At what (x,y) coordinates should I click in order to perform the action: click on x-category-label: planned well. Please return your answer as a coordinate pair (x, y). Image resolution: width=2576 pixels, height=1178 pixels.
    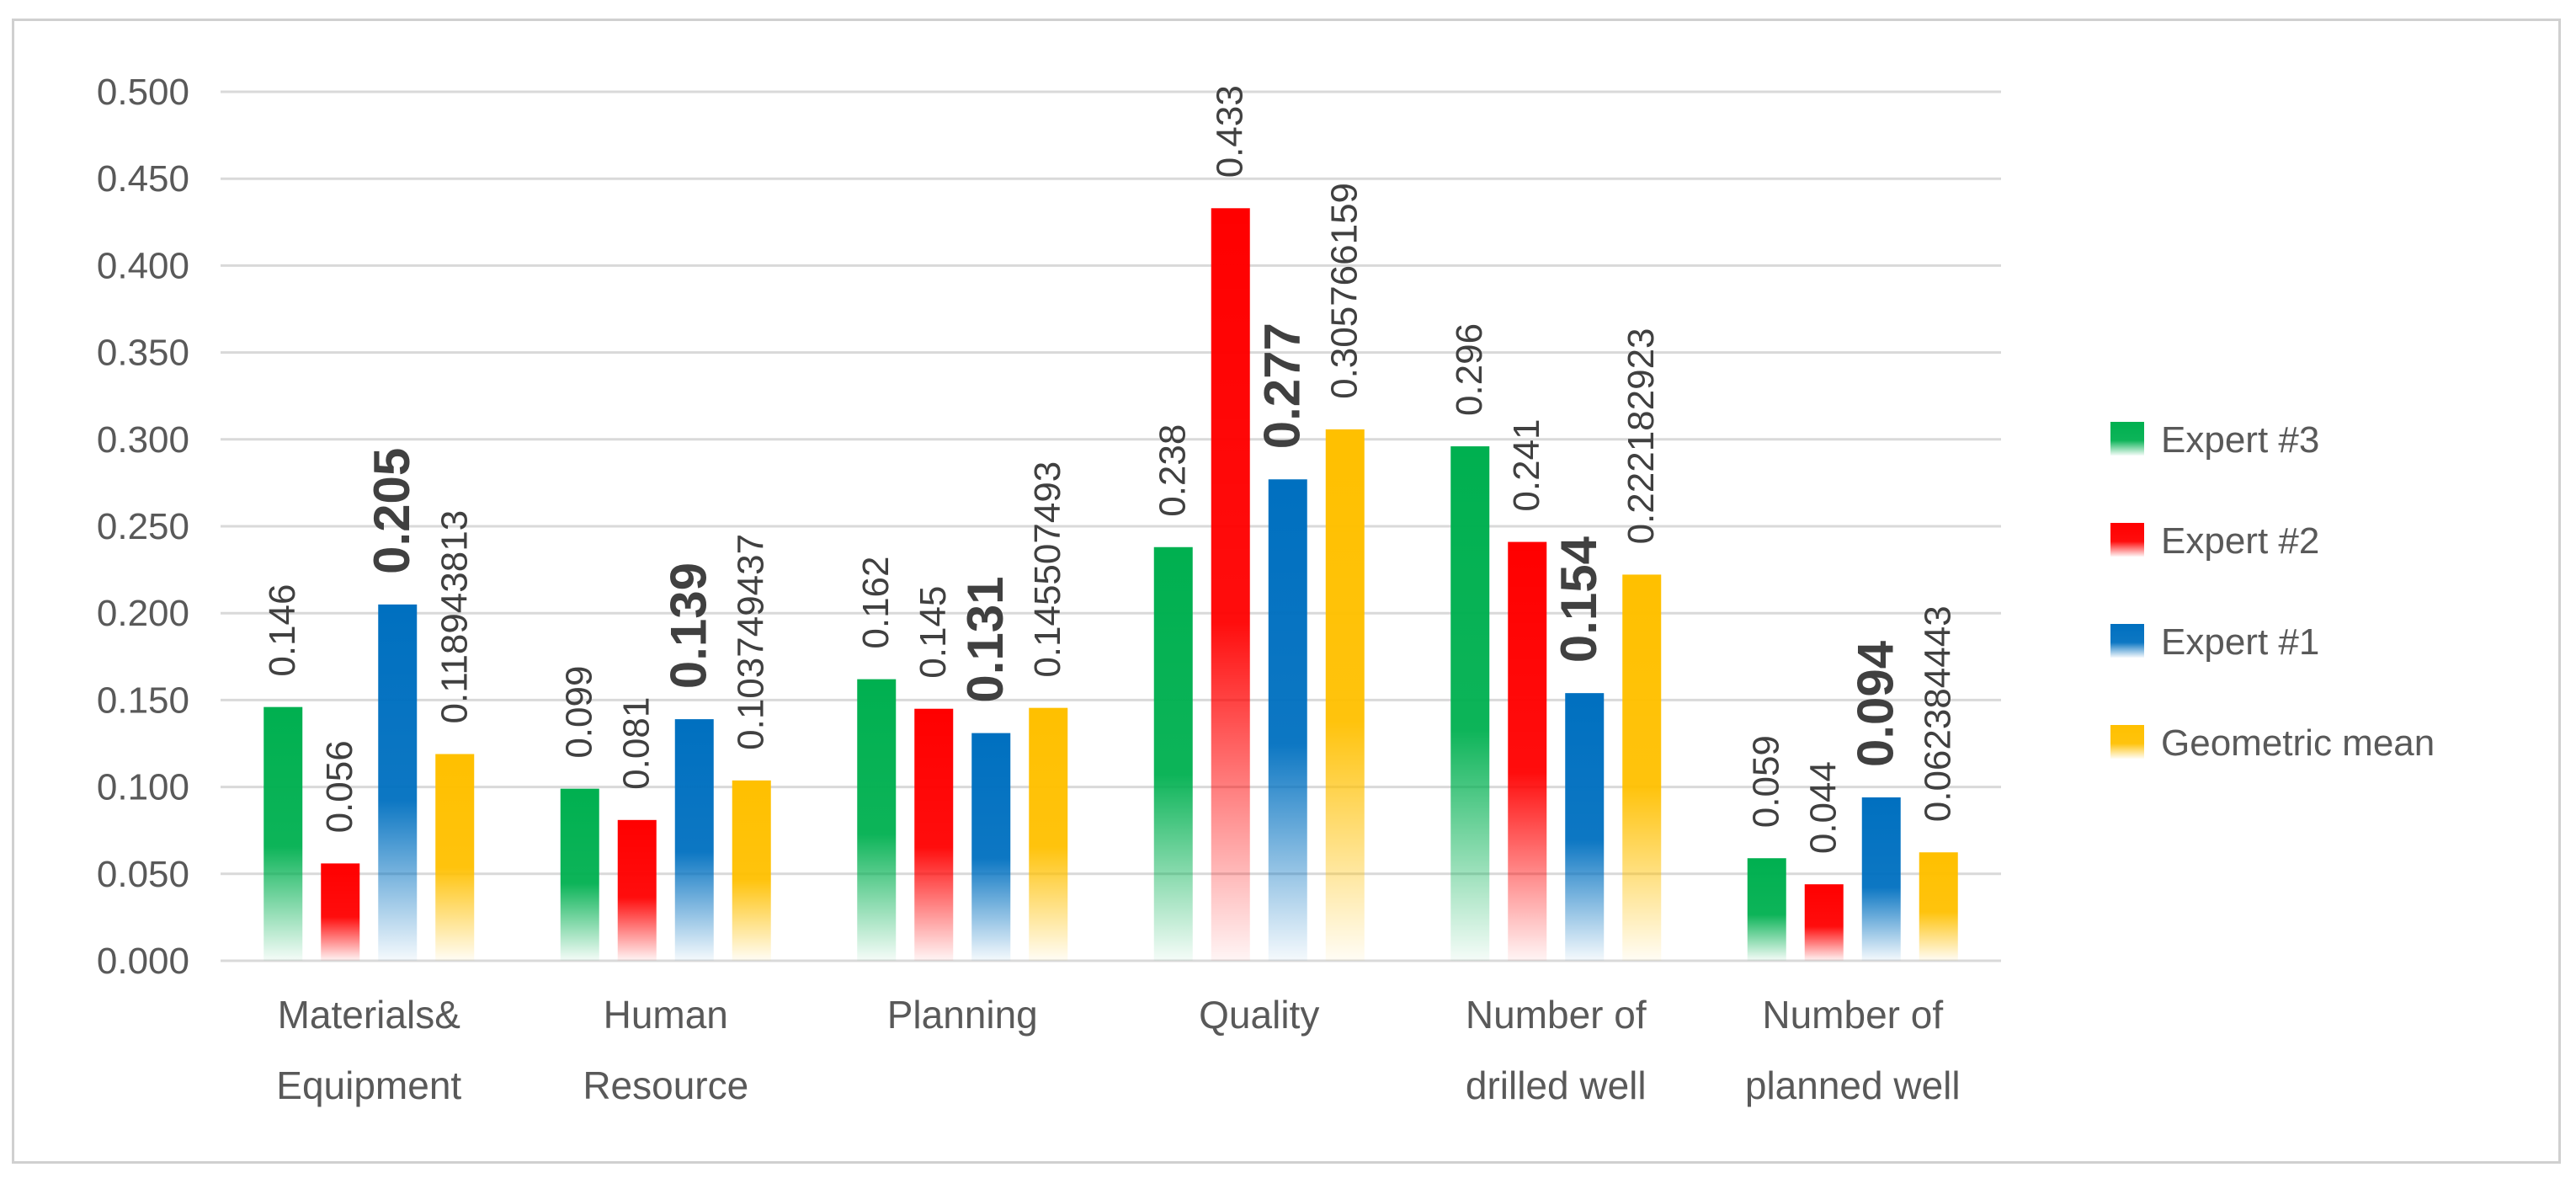
    Looking at the image, I should click on (1853, 1085).